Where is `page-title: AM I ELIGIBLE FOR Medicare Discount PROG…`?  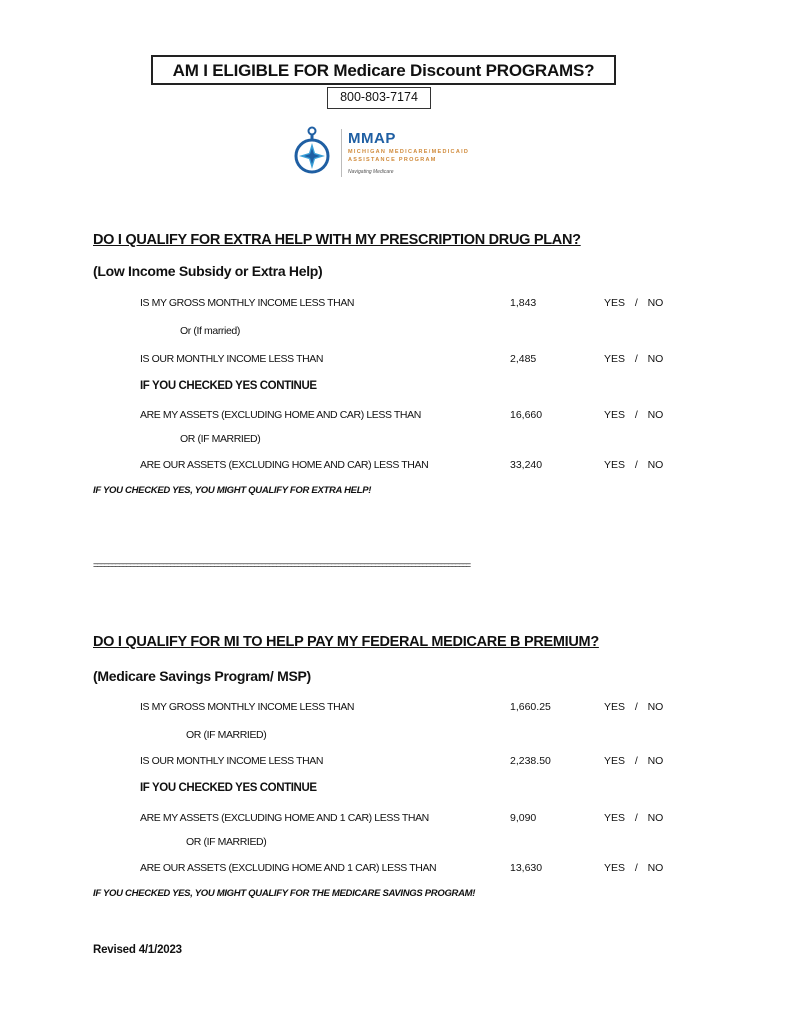 page-title: AM I ELIGIBLE FOR Medicare Discount PROG… is located at coordinates (383, 70).